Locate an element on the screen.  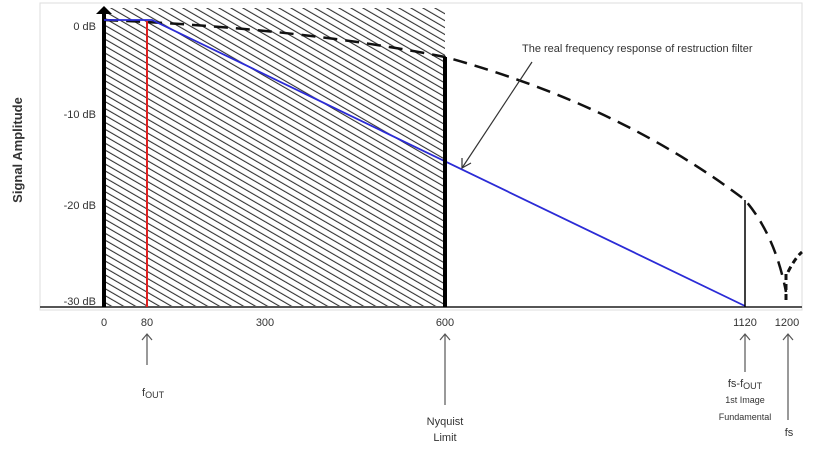
image-label-line2: 1st Image is located at coordinates (745, 400).